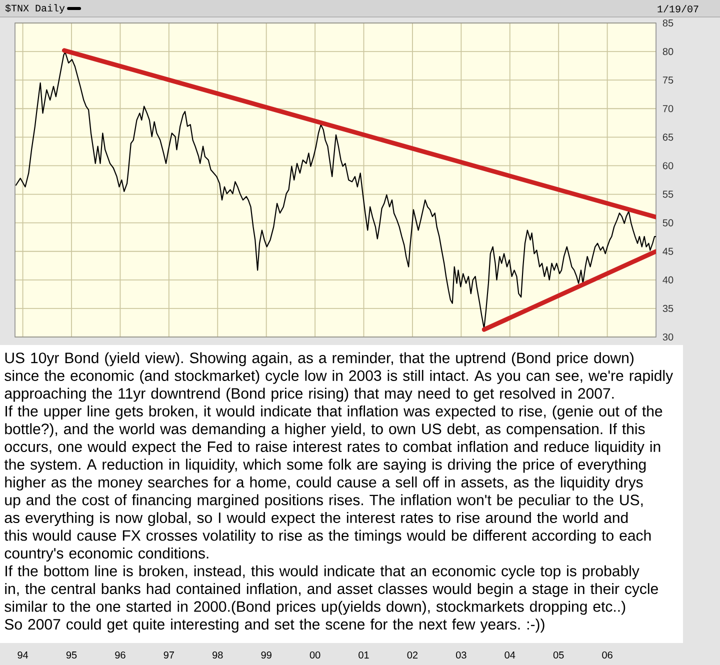 Image resolution: width=720 pixels, height=665 pixels. What do you see at coordinates (668, 308) in the screenshot?
I see `y2-tick-label: 35` at bounding box center [668, 308].